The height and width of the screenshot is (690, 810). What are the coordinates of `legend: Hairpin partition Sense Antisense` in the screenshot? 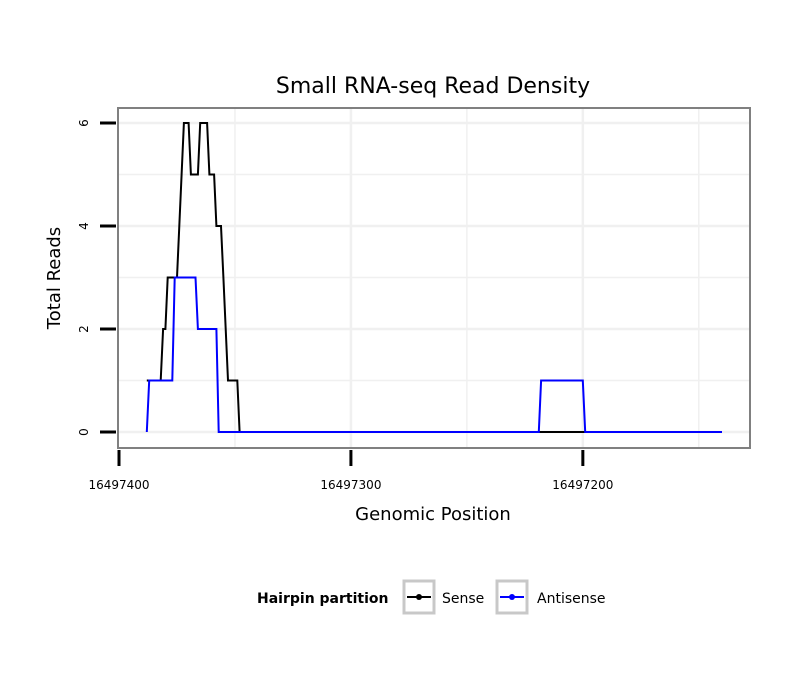 It's located at (431, 597).